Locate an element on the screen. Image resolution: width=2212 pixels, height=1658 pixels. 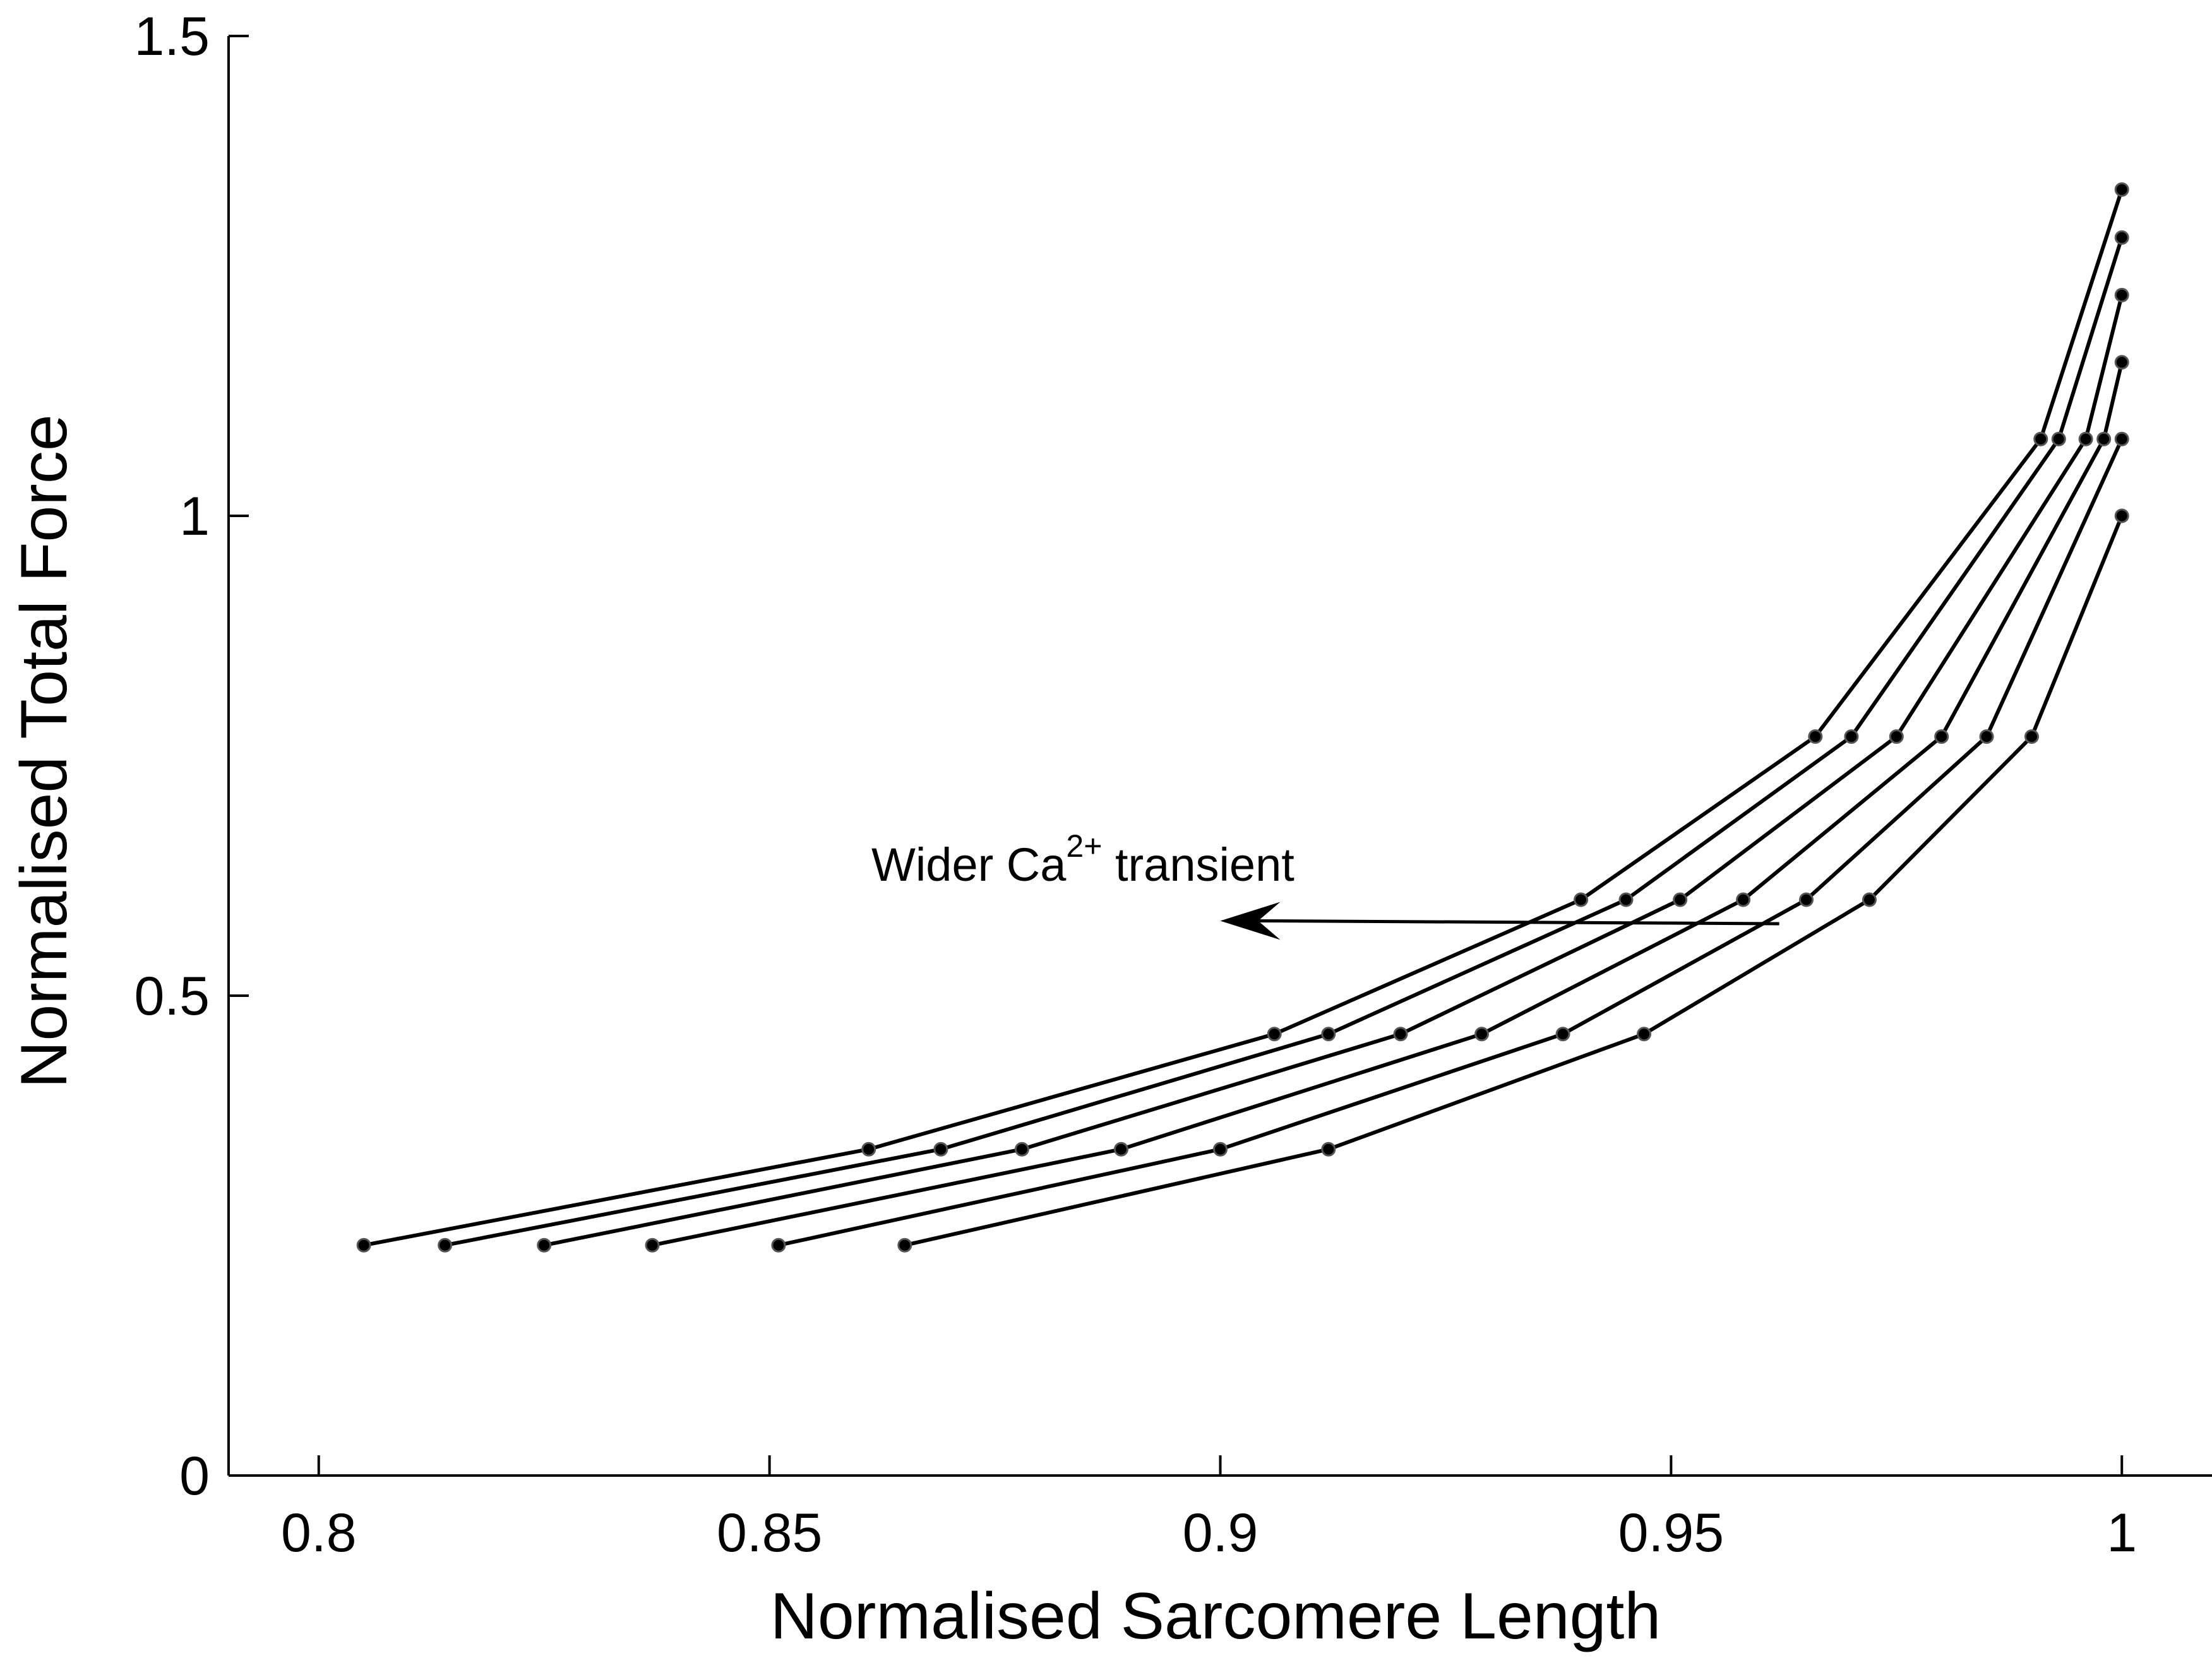
annotation-text-prefix: Wider Ca is located at coordinates (969, 864).